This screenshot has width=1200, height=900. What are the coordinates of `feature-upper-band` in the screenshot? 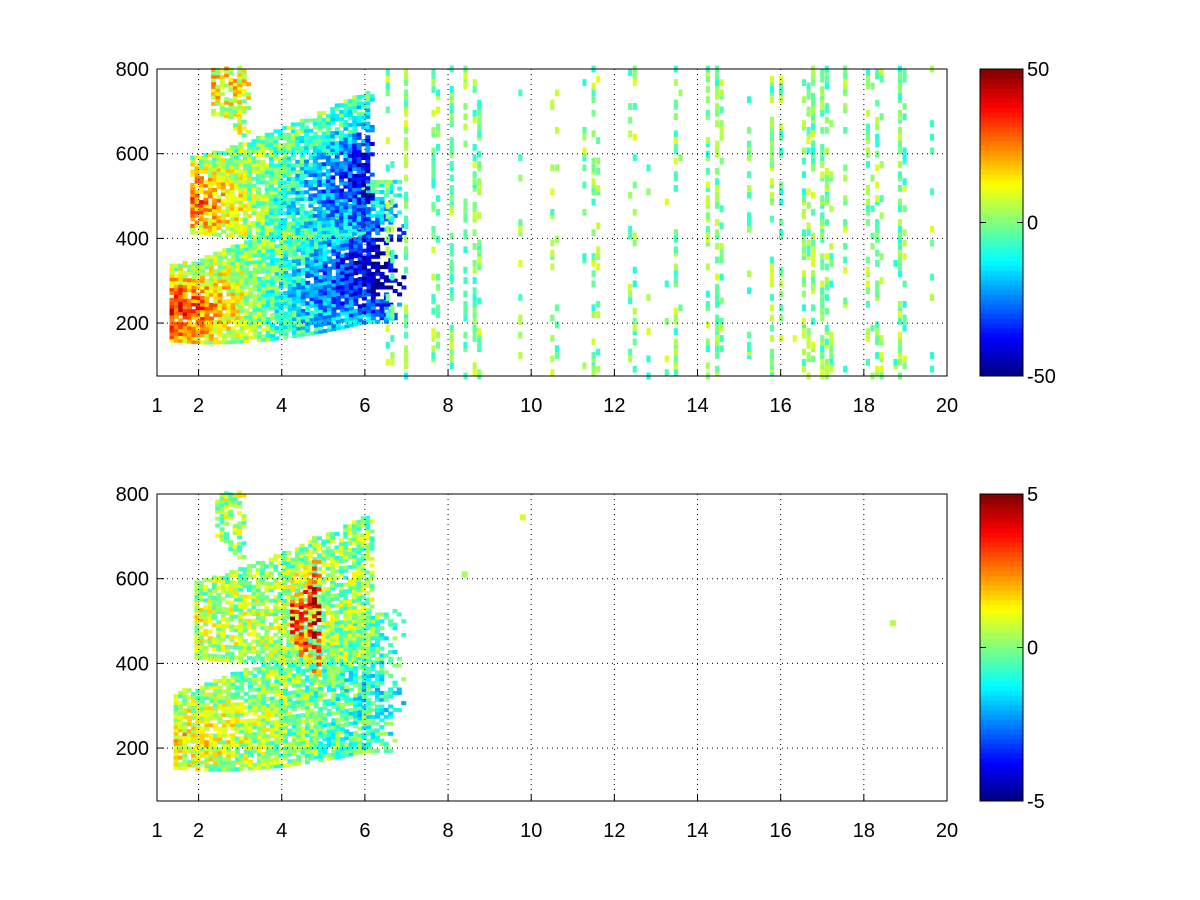 It's located at (282, 165).